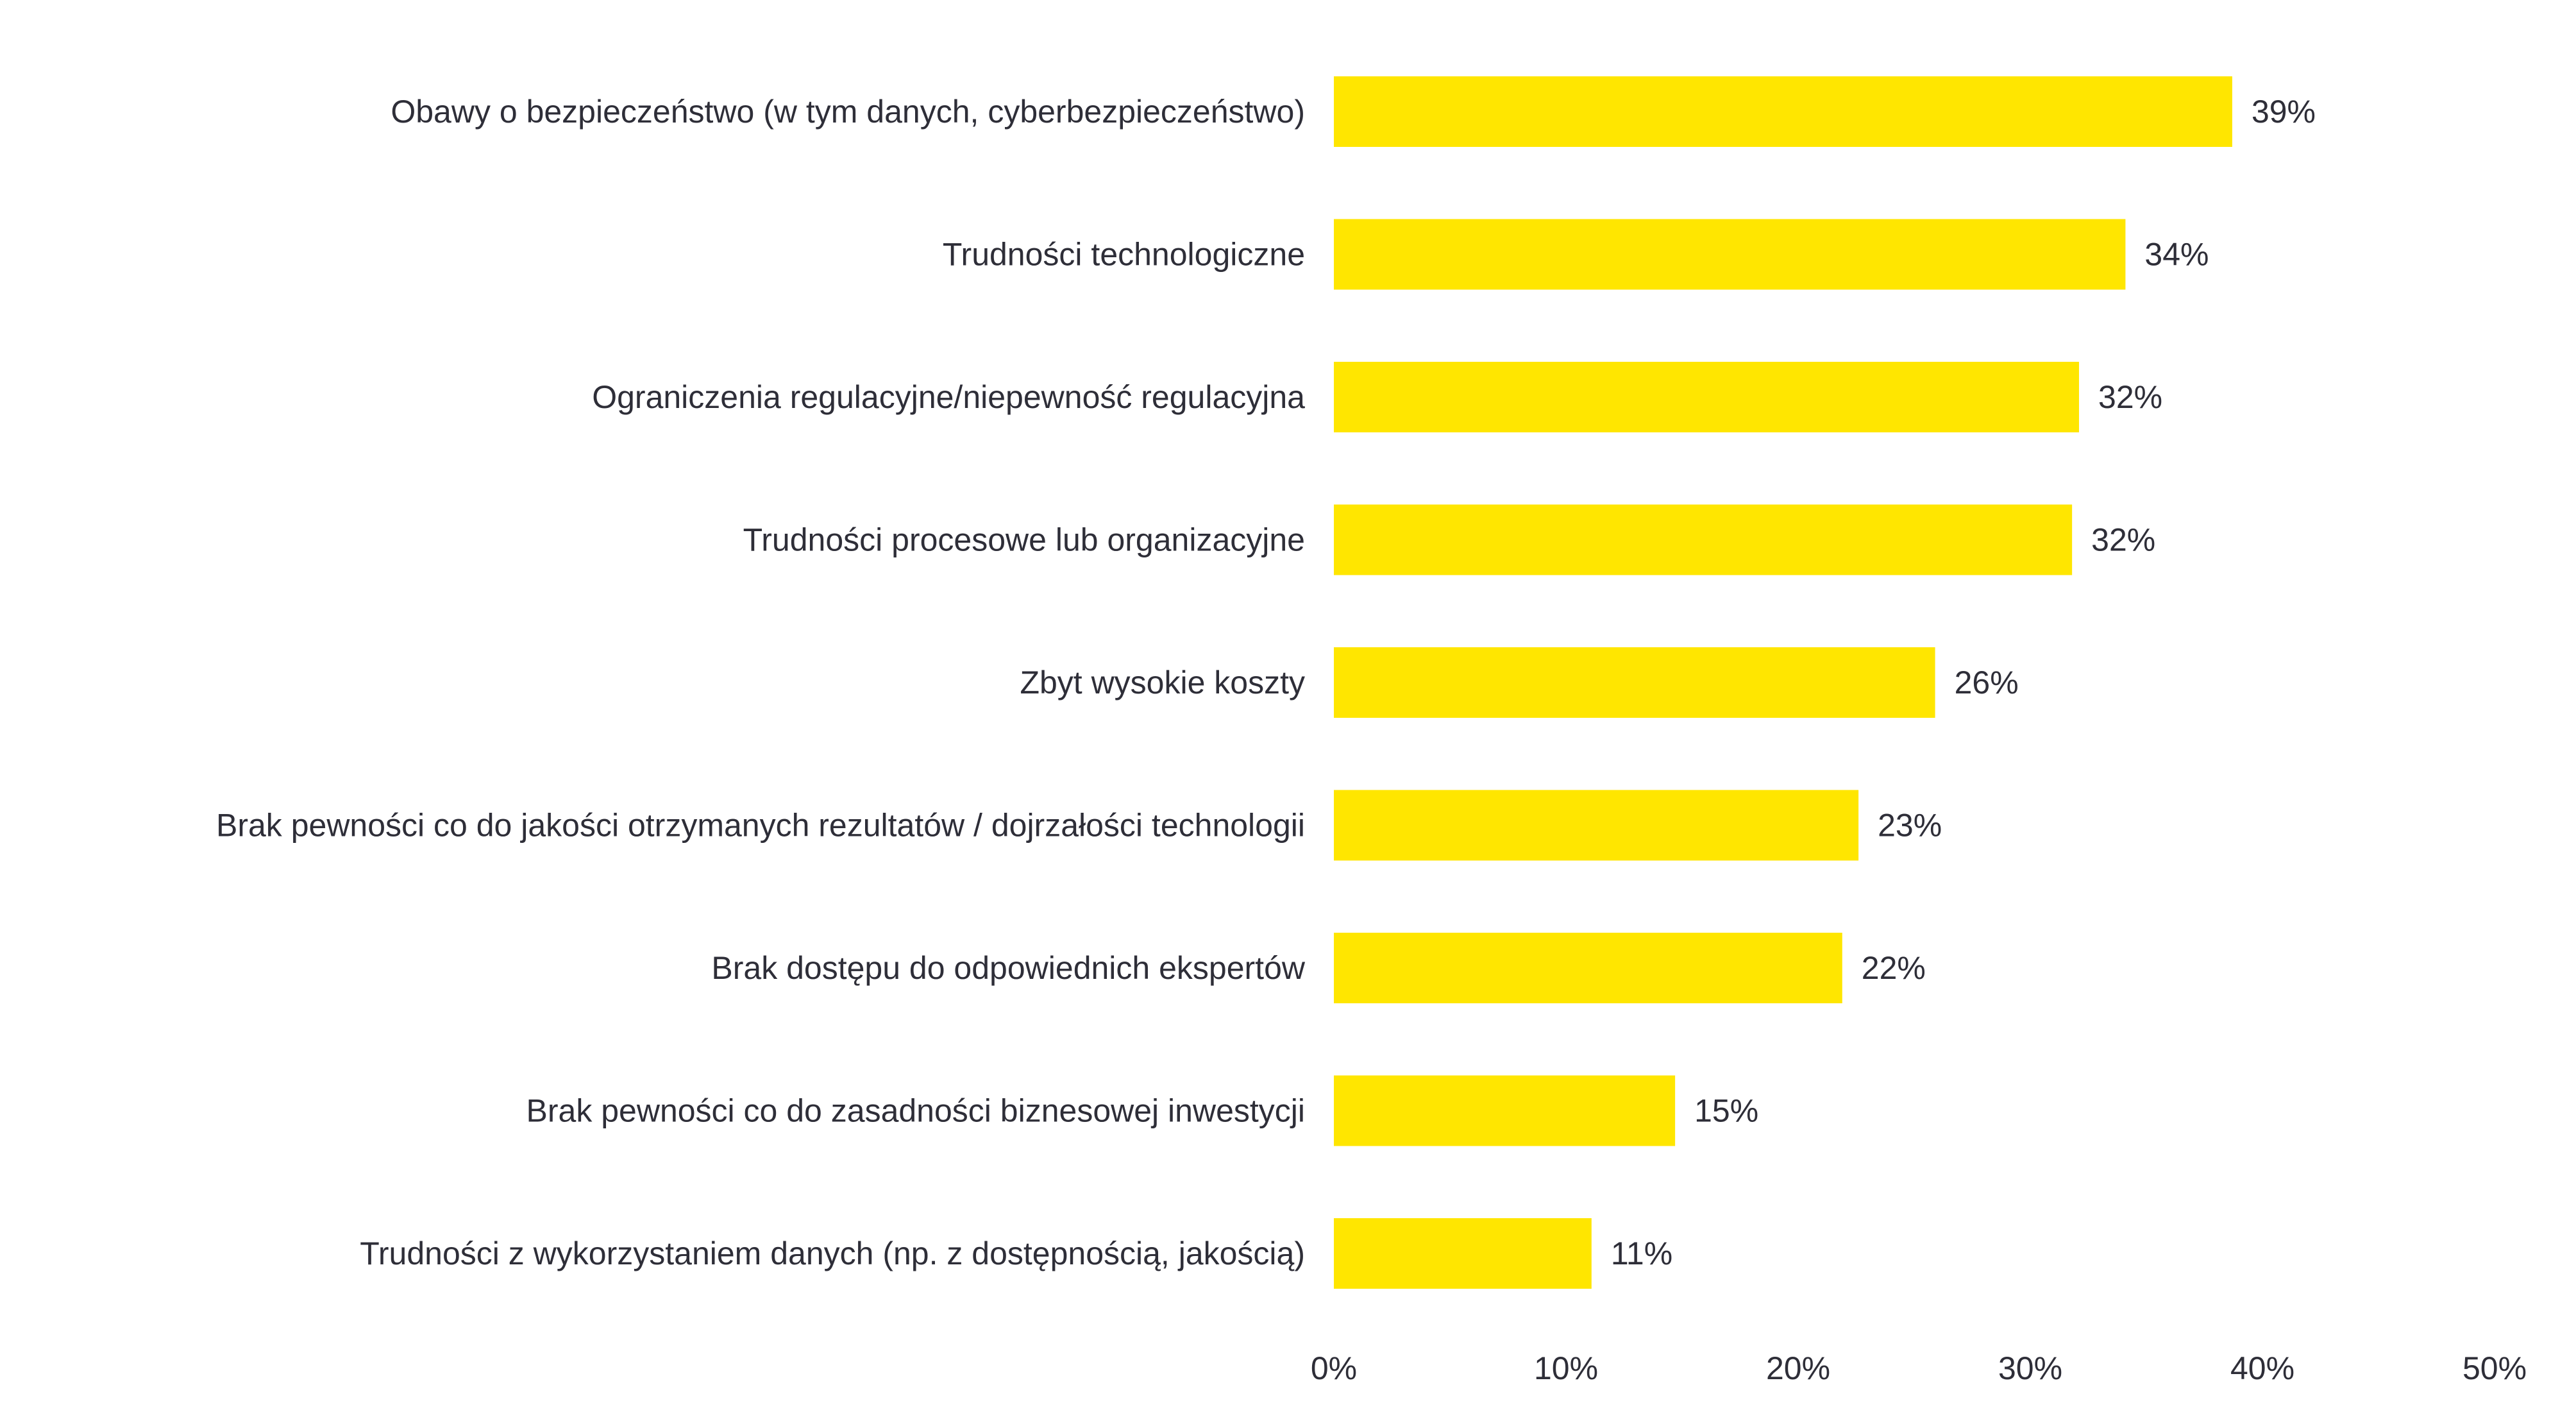 The image size is (2576, 1401). I want to click on x-axis-tick-labels: 0% 10% 20% 30% 40% 50%, so click(1919, 1368).